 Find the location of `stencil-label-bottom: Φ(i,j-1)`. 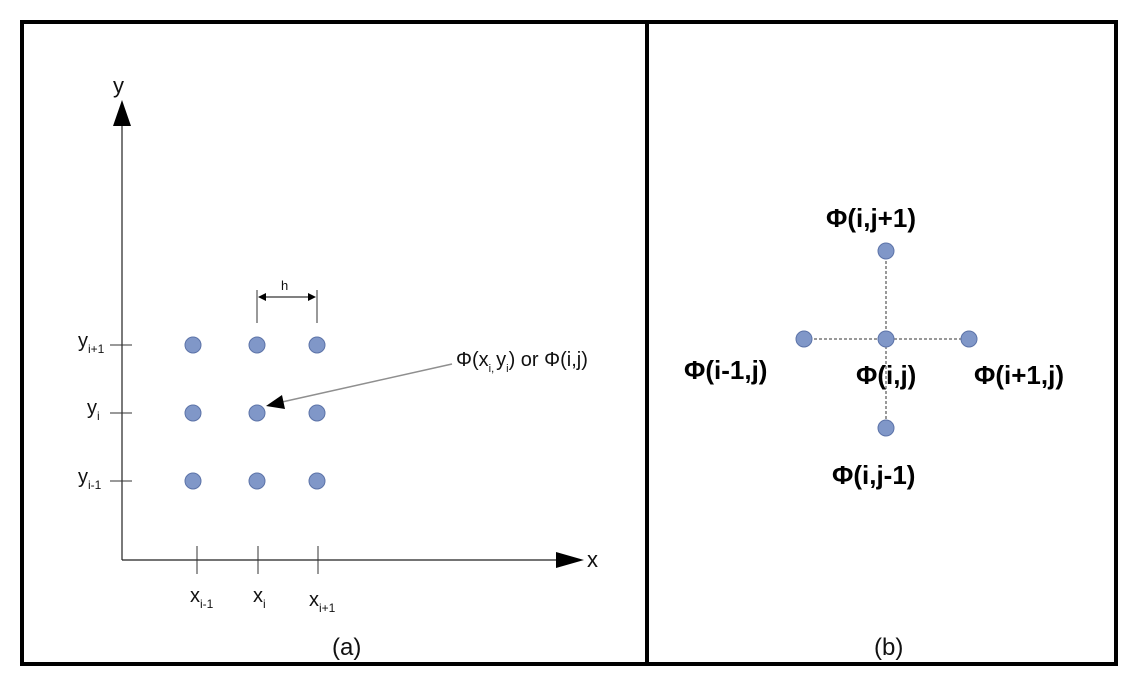

stencil-label-bottom: Φ(i,j-1) is located at coordinates (873, 475).